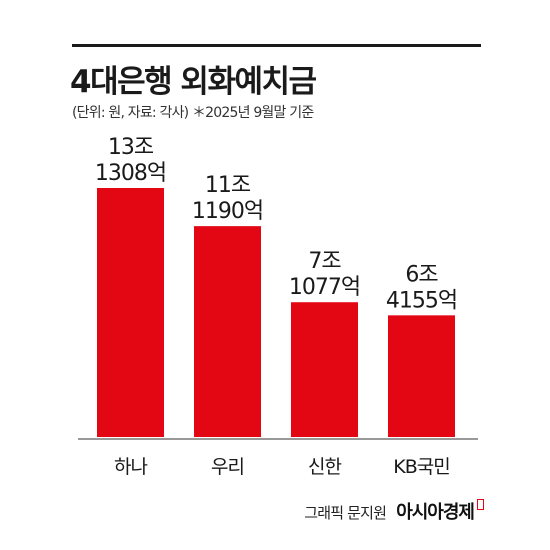 The image size is (550, 550). Describe the element at coordinates (227, 467) in the screenshot. I see `category-label: 우리` at that location.